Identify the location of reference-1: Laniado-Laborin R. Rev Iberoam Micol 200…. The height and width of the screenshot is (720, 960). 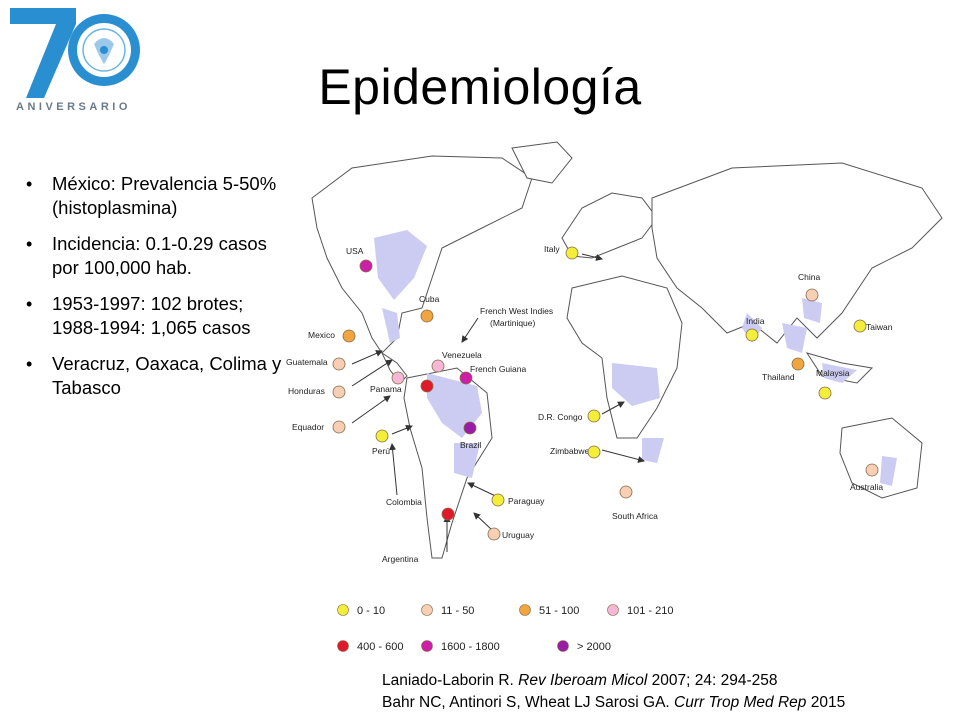
(669, 681).